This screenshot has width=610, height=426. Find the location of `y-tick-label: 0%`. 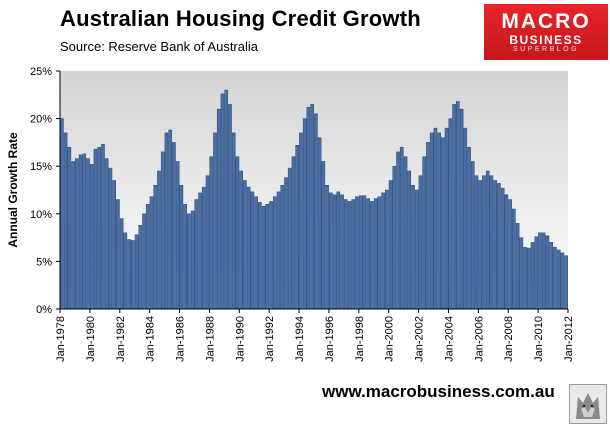

y-tick-label: 0% is located at coordinates (44, 310).